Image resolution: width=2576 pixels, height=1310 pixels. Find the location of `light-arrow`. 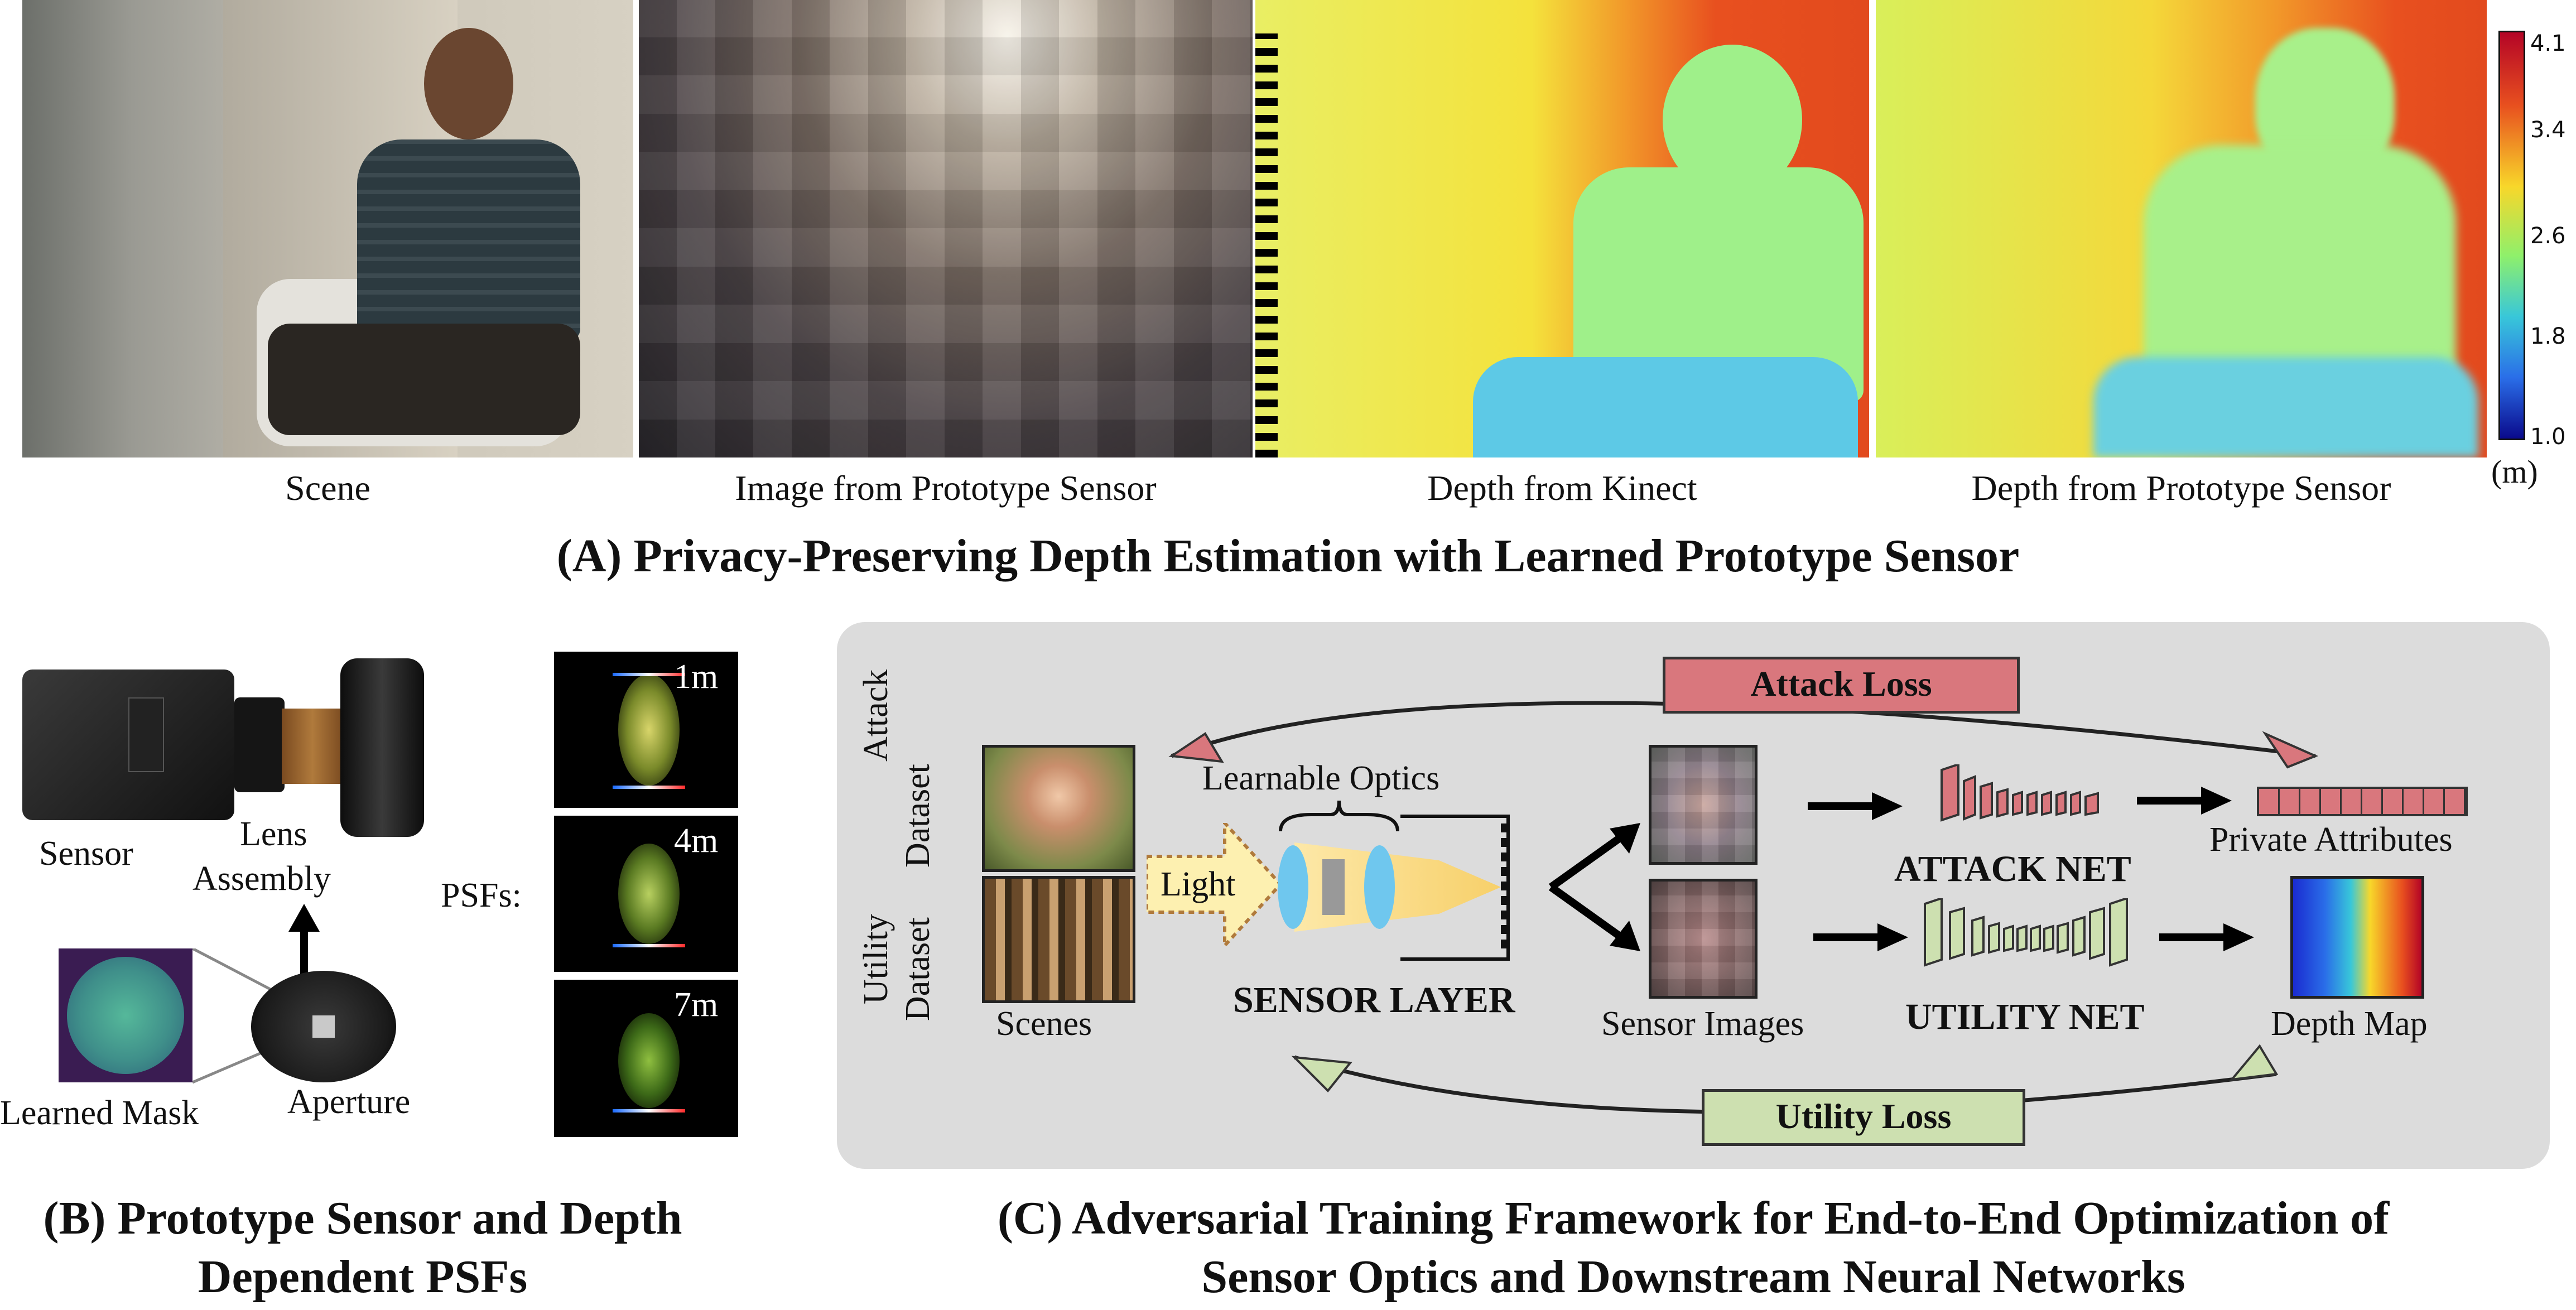

light-arrow is located at coordinates (1213, 884).